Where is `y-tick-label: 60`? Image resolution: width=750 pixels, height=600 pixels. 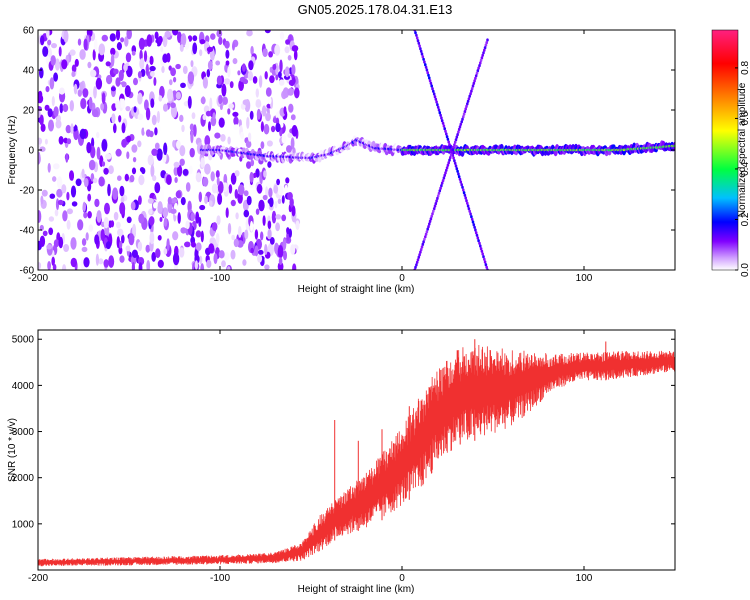 y-tick-label: 60 is located at coordinates (29, 31).